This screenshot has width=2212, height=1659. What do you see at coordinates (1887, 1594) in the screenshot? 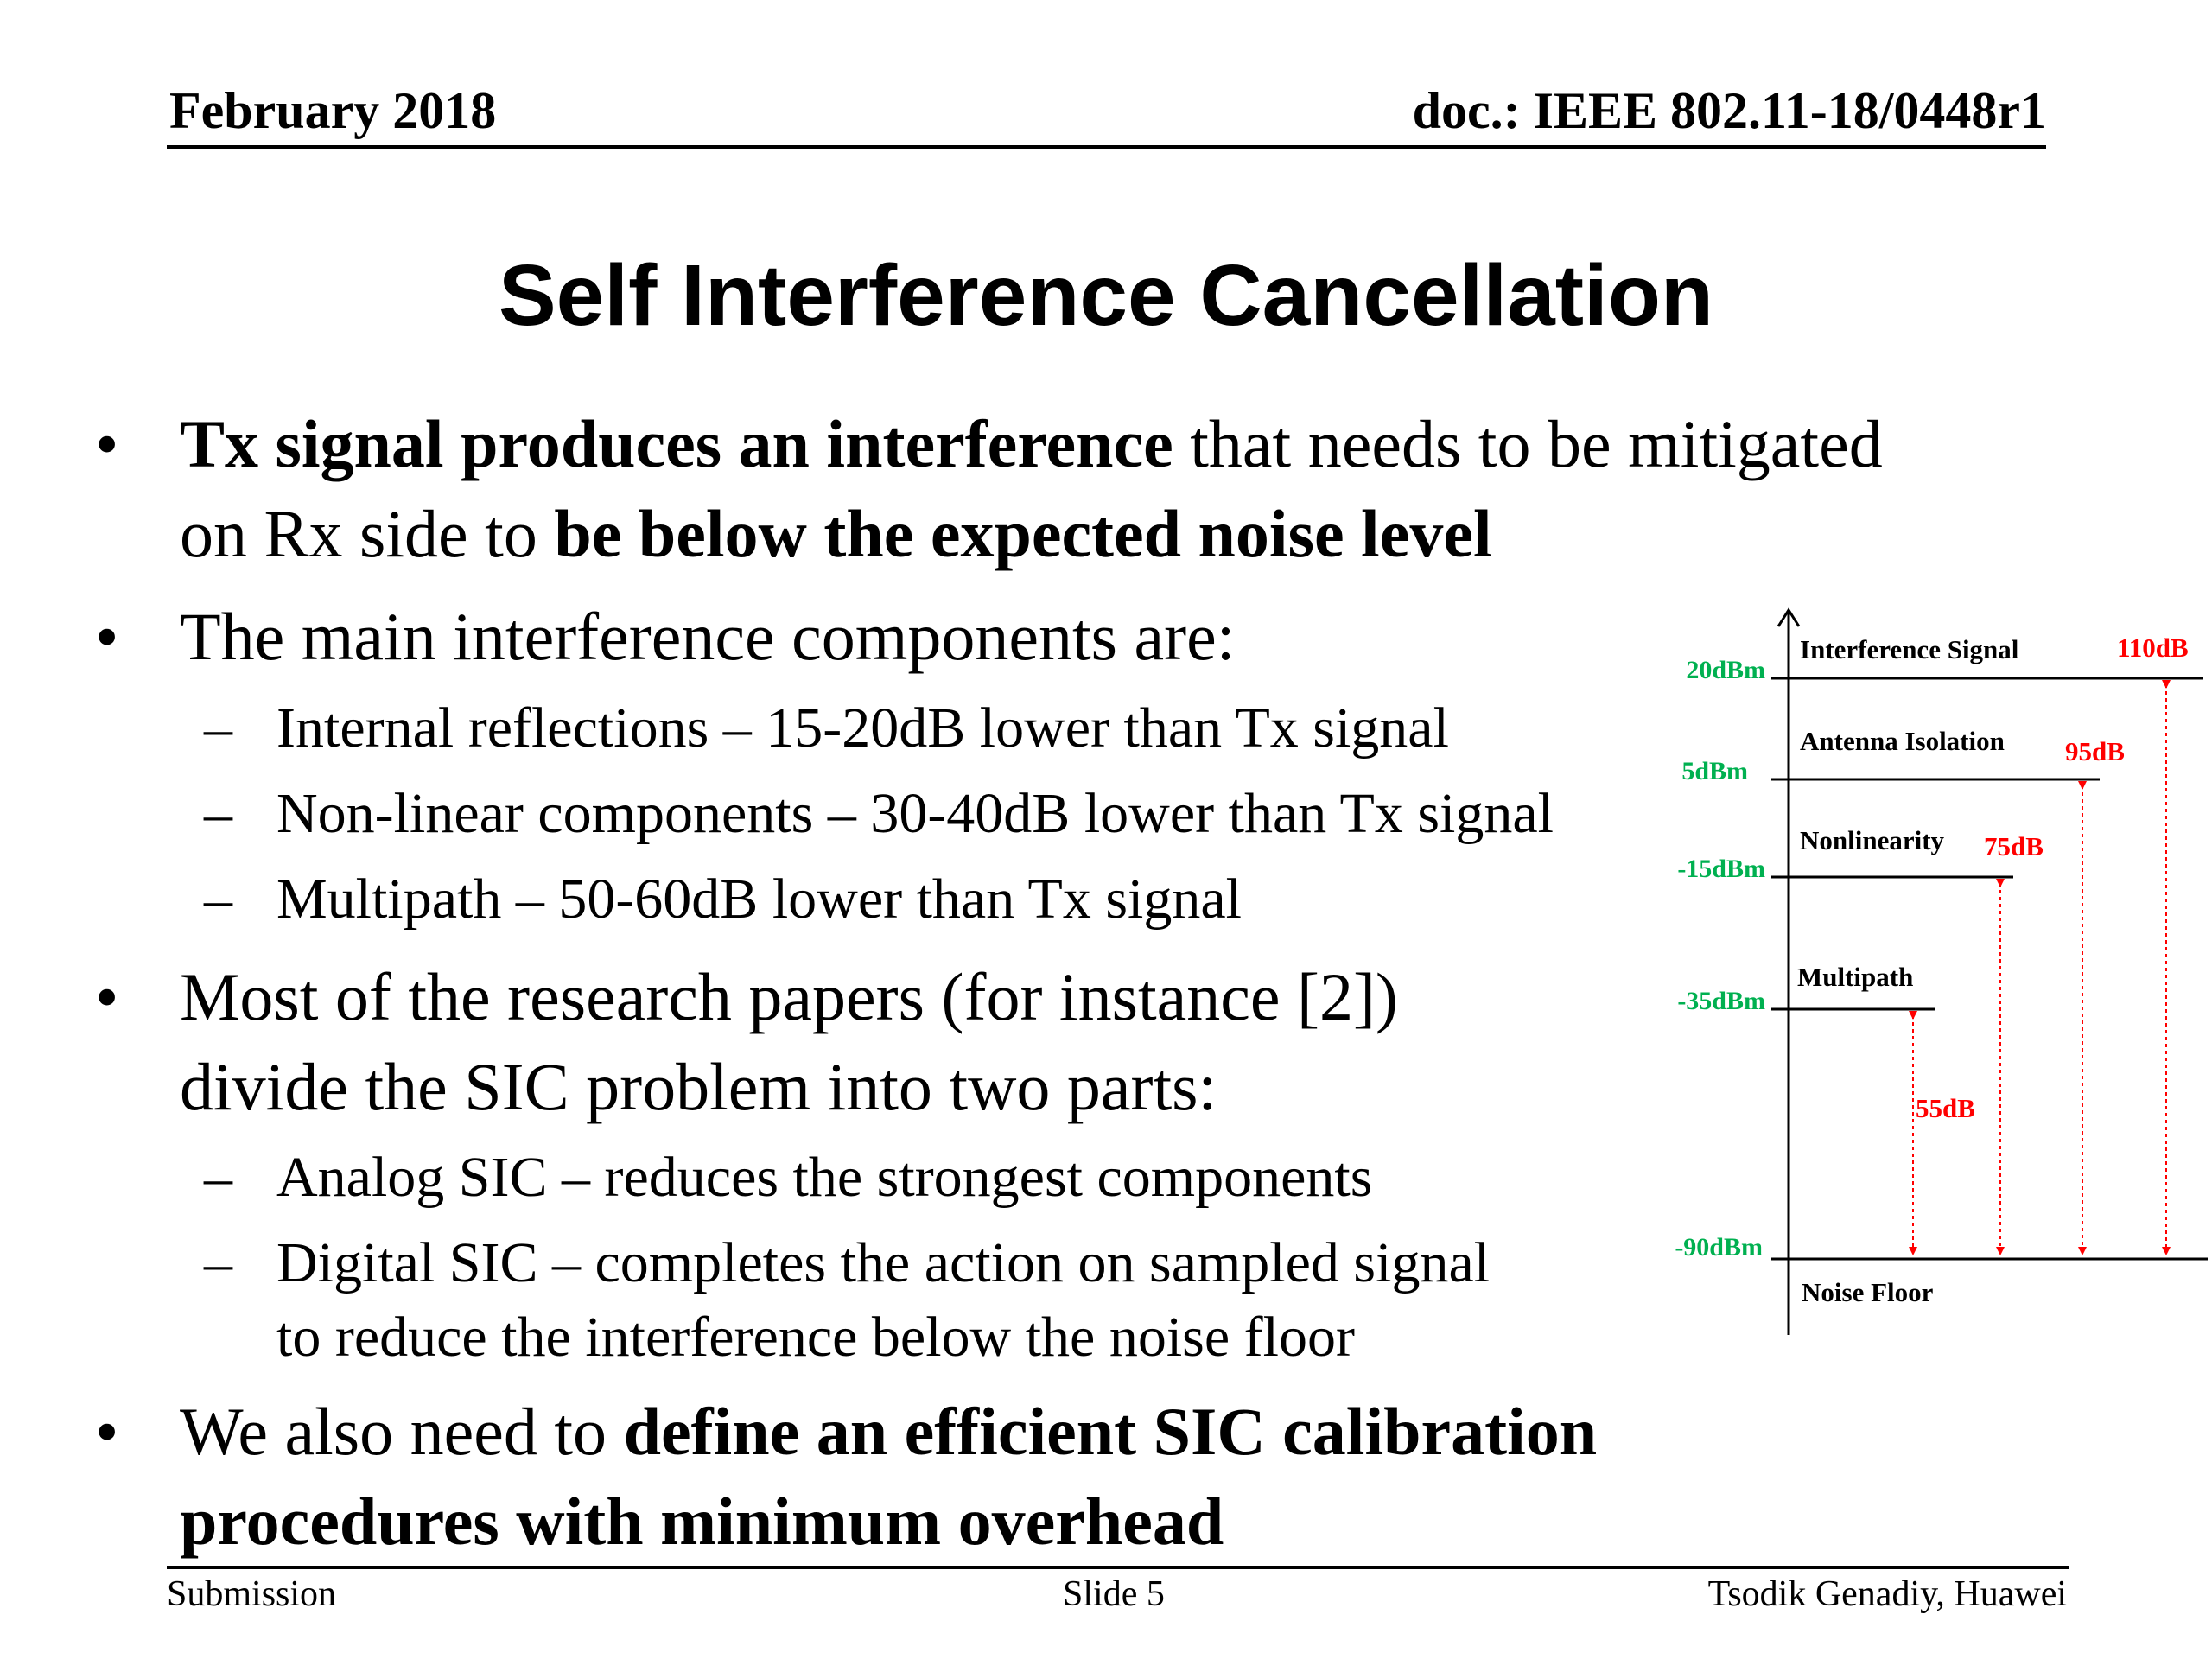
I see `footer-author: Tsodik Genadiy, Huawei` at bounding box center [1887, 1594].